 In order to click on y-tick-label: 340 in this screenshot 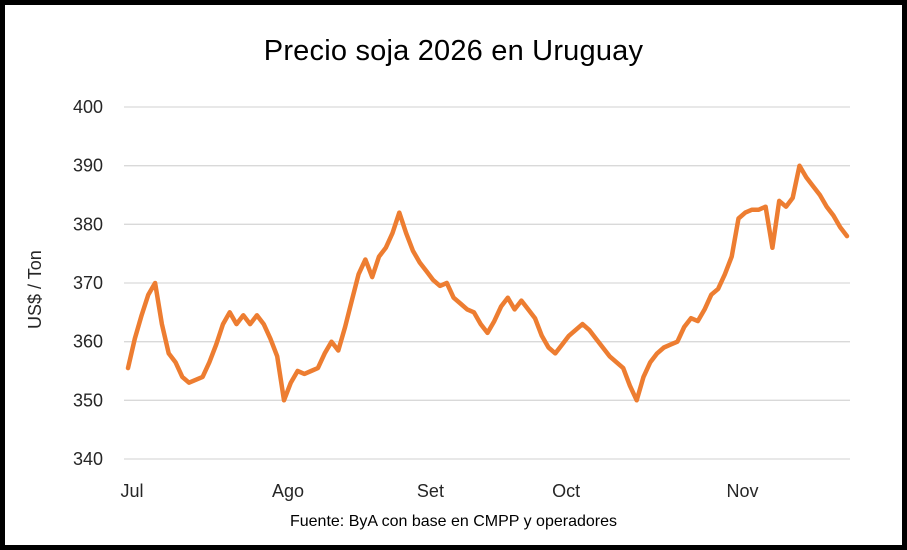, I will do `click(88, 459)`.